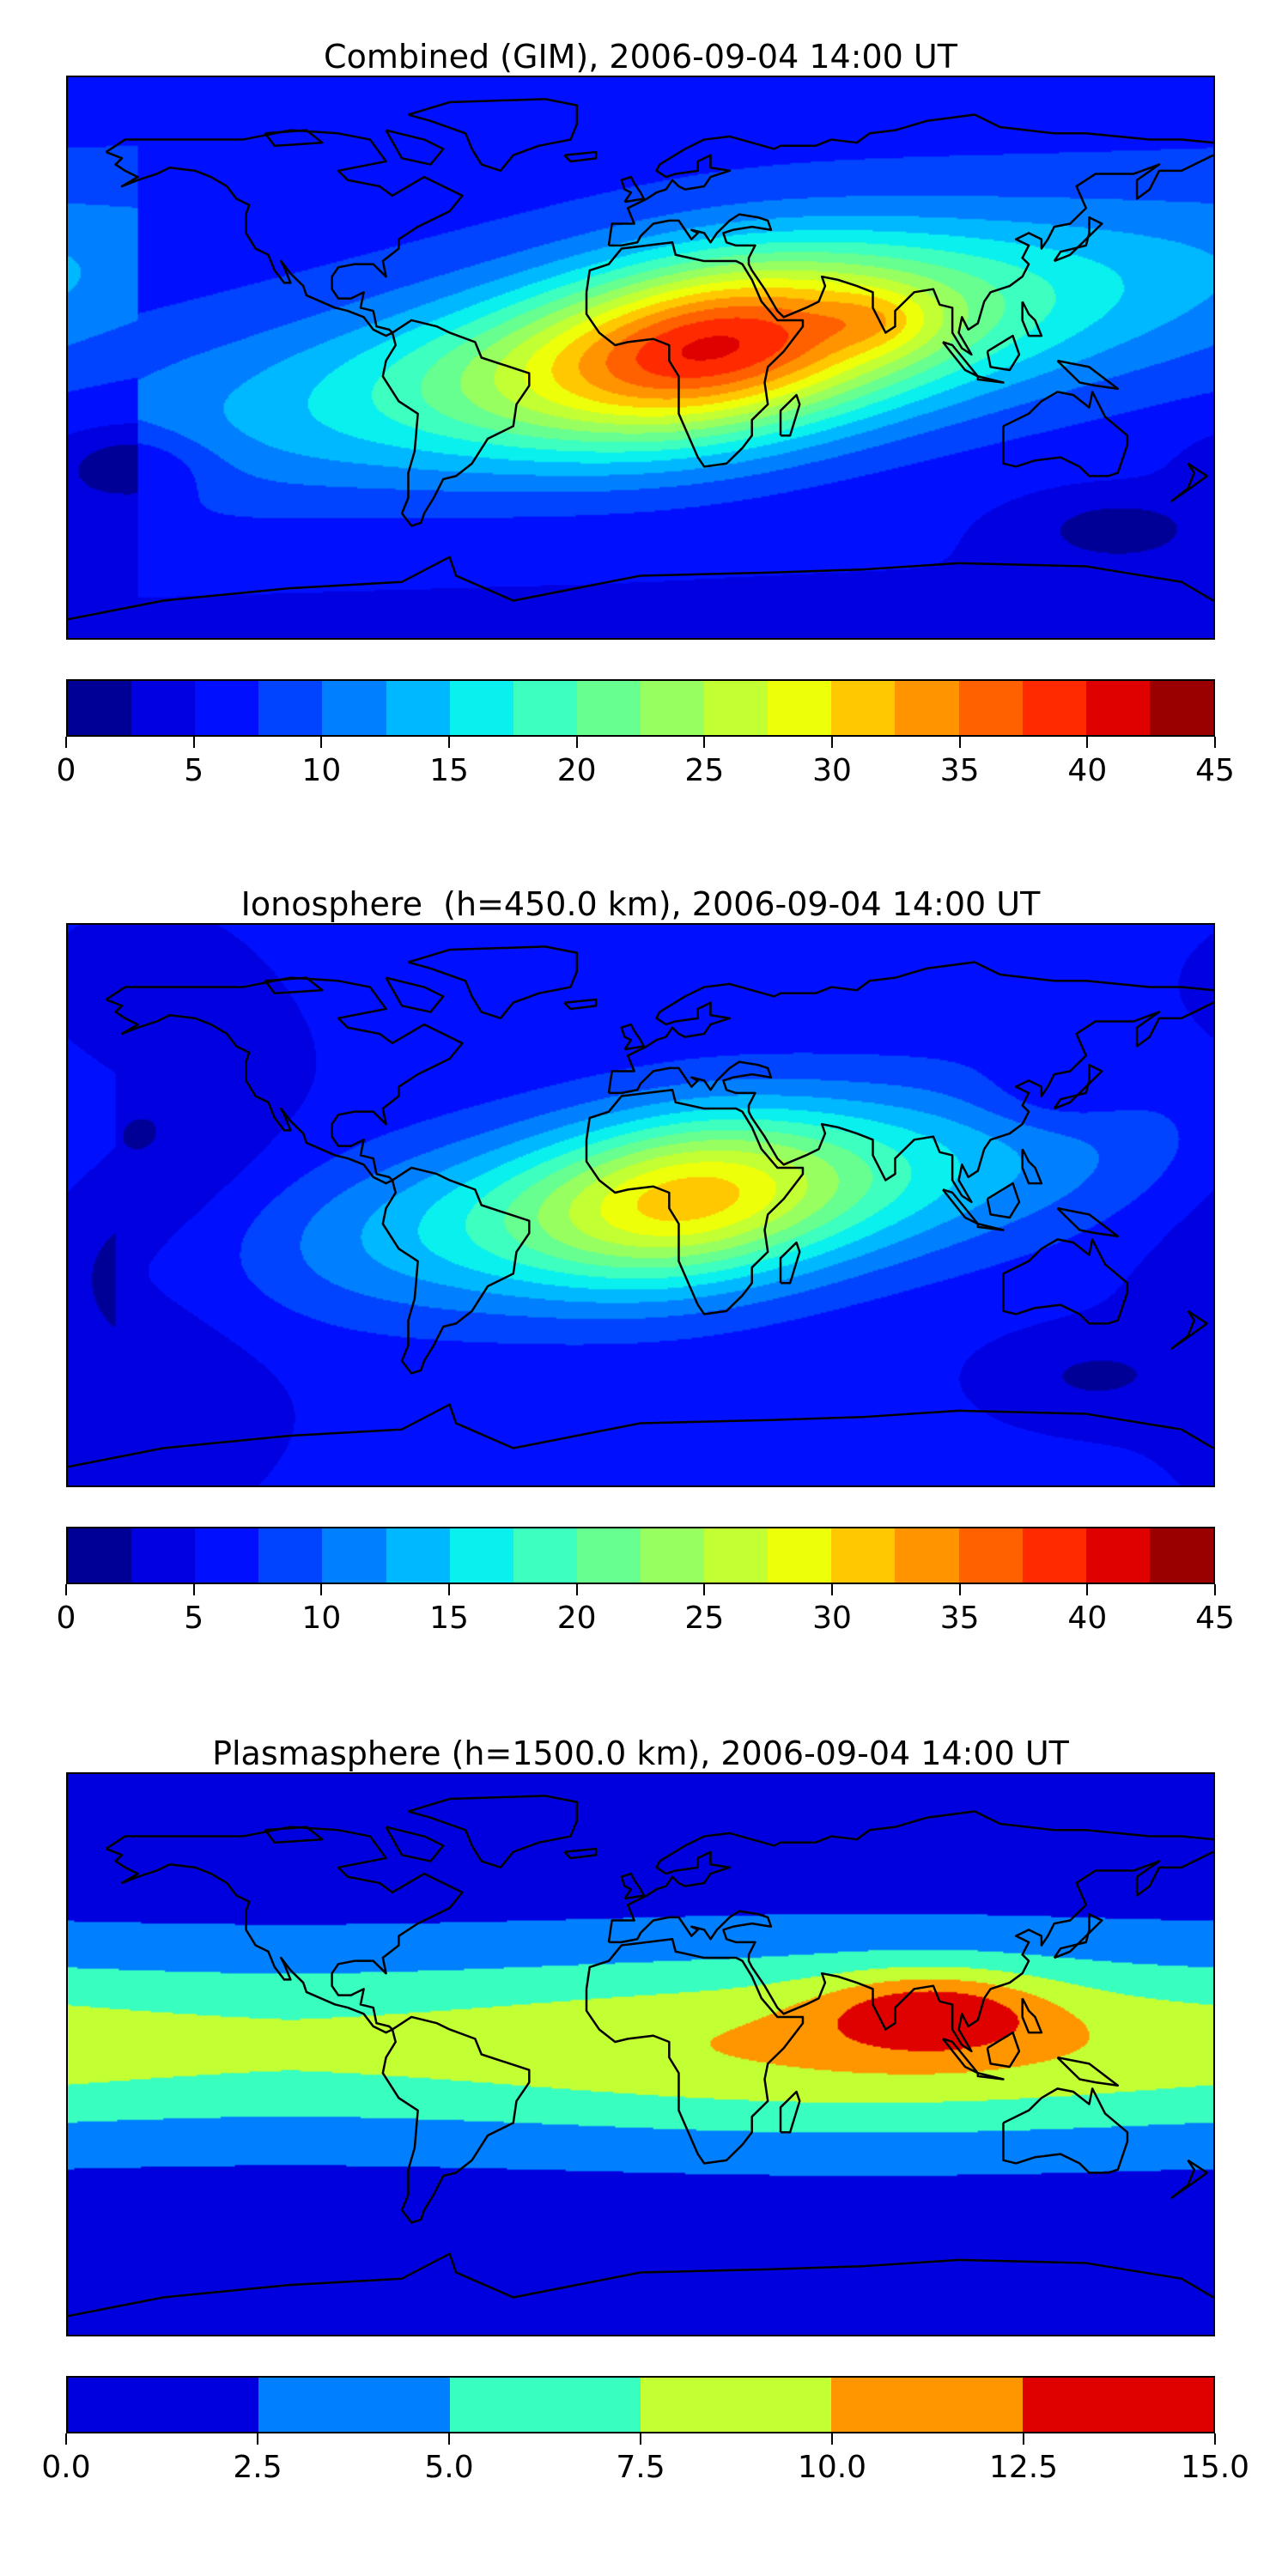 Image resolution: width=1288 pixels, height=2576 pixels. What do you see at coordinates (1024, 2467) in the screenshot?
I see `colorbar-tick-label: 12.5` at bounding box center [1024, 2467].